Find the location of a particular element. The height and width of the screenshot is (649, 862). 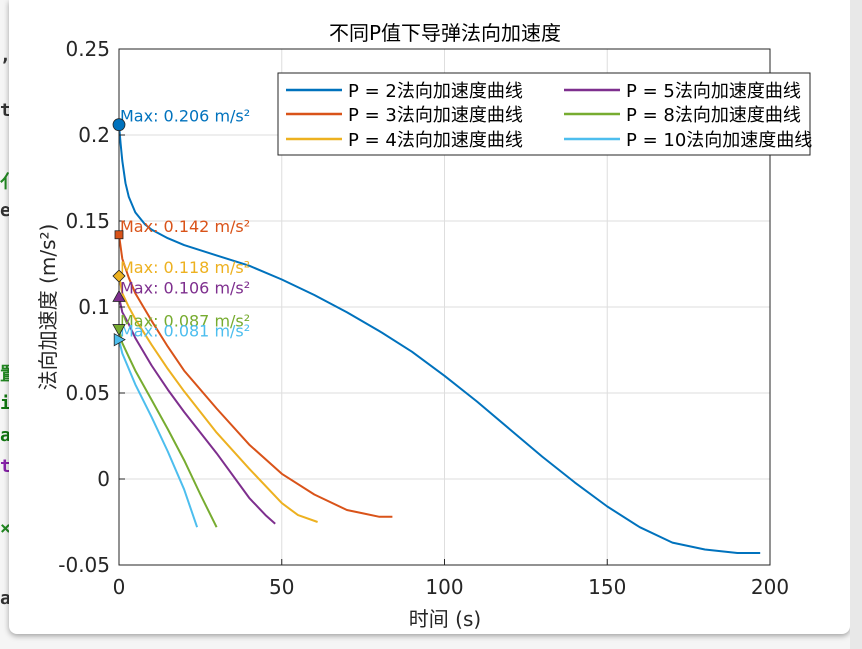

legend-entry-5: P = 8法向加速度曲线 is located at coordinates (713, 115).